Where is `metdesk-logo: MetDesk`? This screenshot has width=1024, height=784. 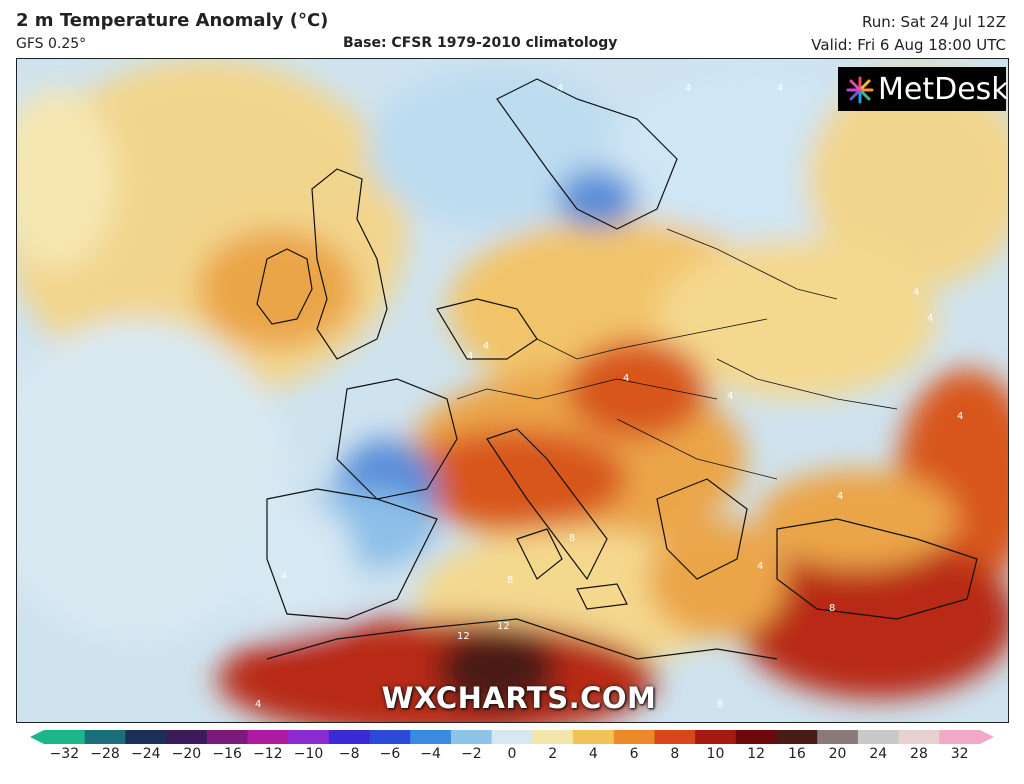
metdesk-logo: MetDesk is located at coordinates (923, 89).